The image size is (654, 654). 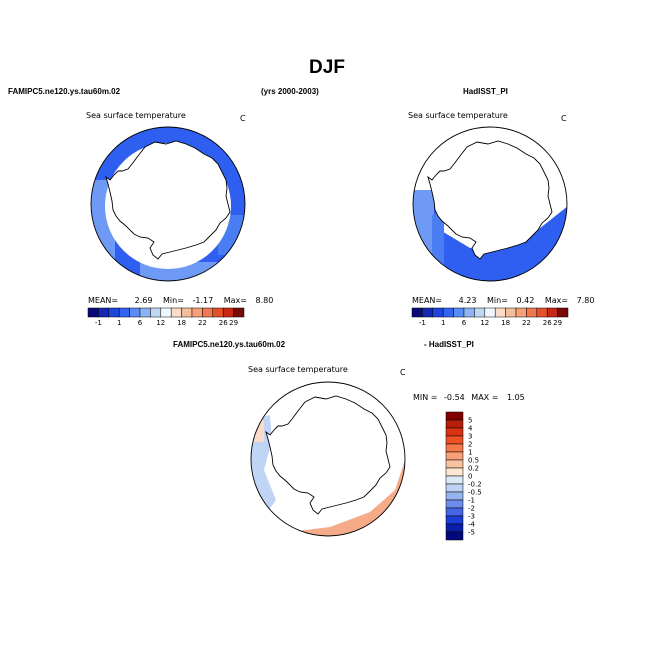 I want to click on diff-right-label: - HadISST_PI, so click(x=449, y=344).